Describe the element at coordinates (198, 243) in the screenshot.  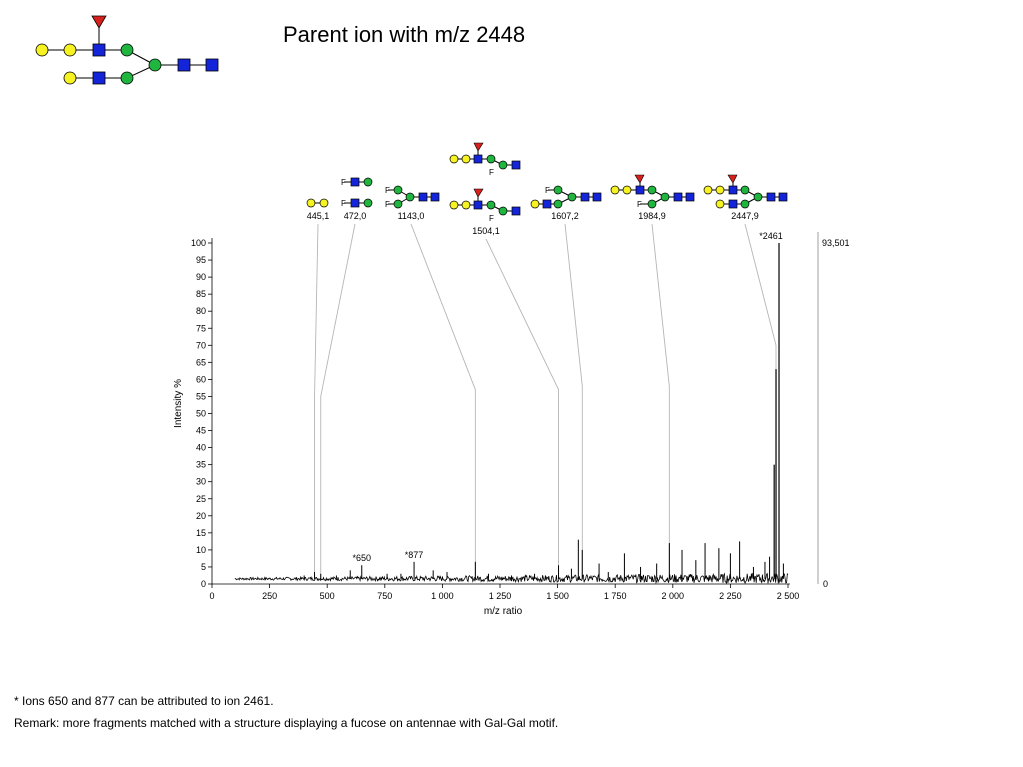
I see `y-tick-label: 100` at that location.